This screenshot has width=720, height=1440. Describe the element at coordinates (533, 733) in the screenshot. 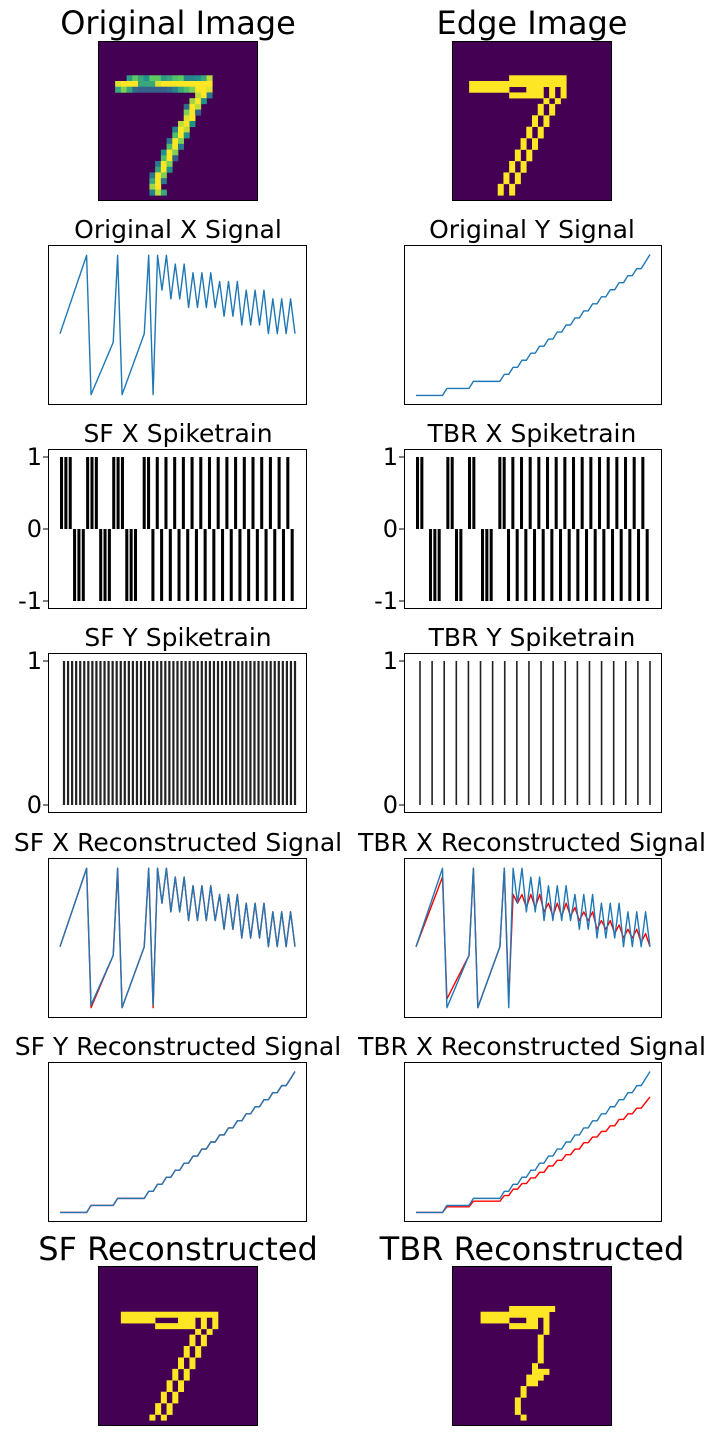

I see `tbr_y_spikes-frame` at that location.